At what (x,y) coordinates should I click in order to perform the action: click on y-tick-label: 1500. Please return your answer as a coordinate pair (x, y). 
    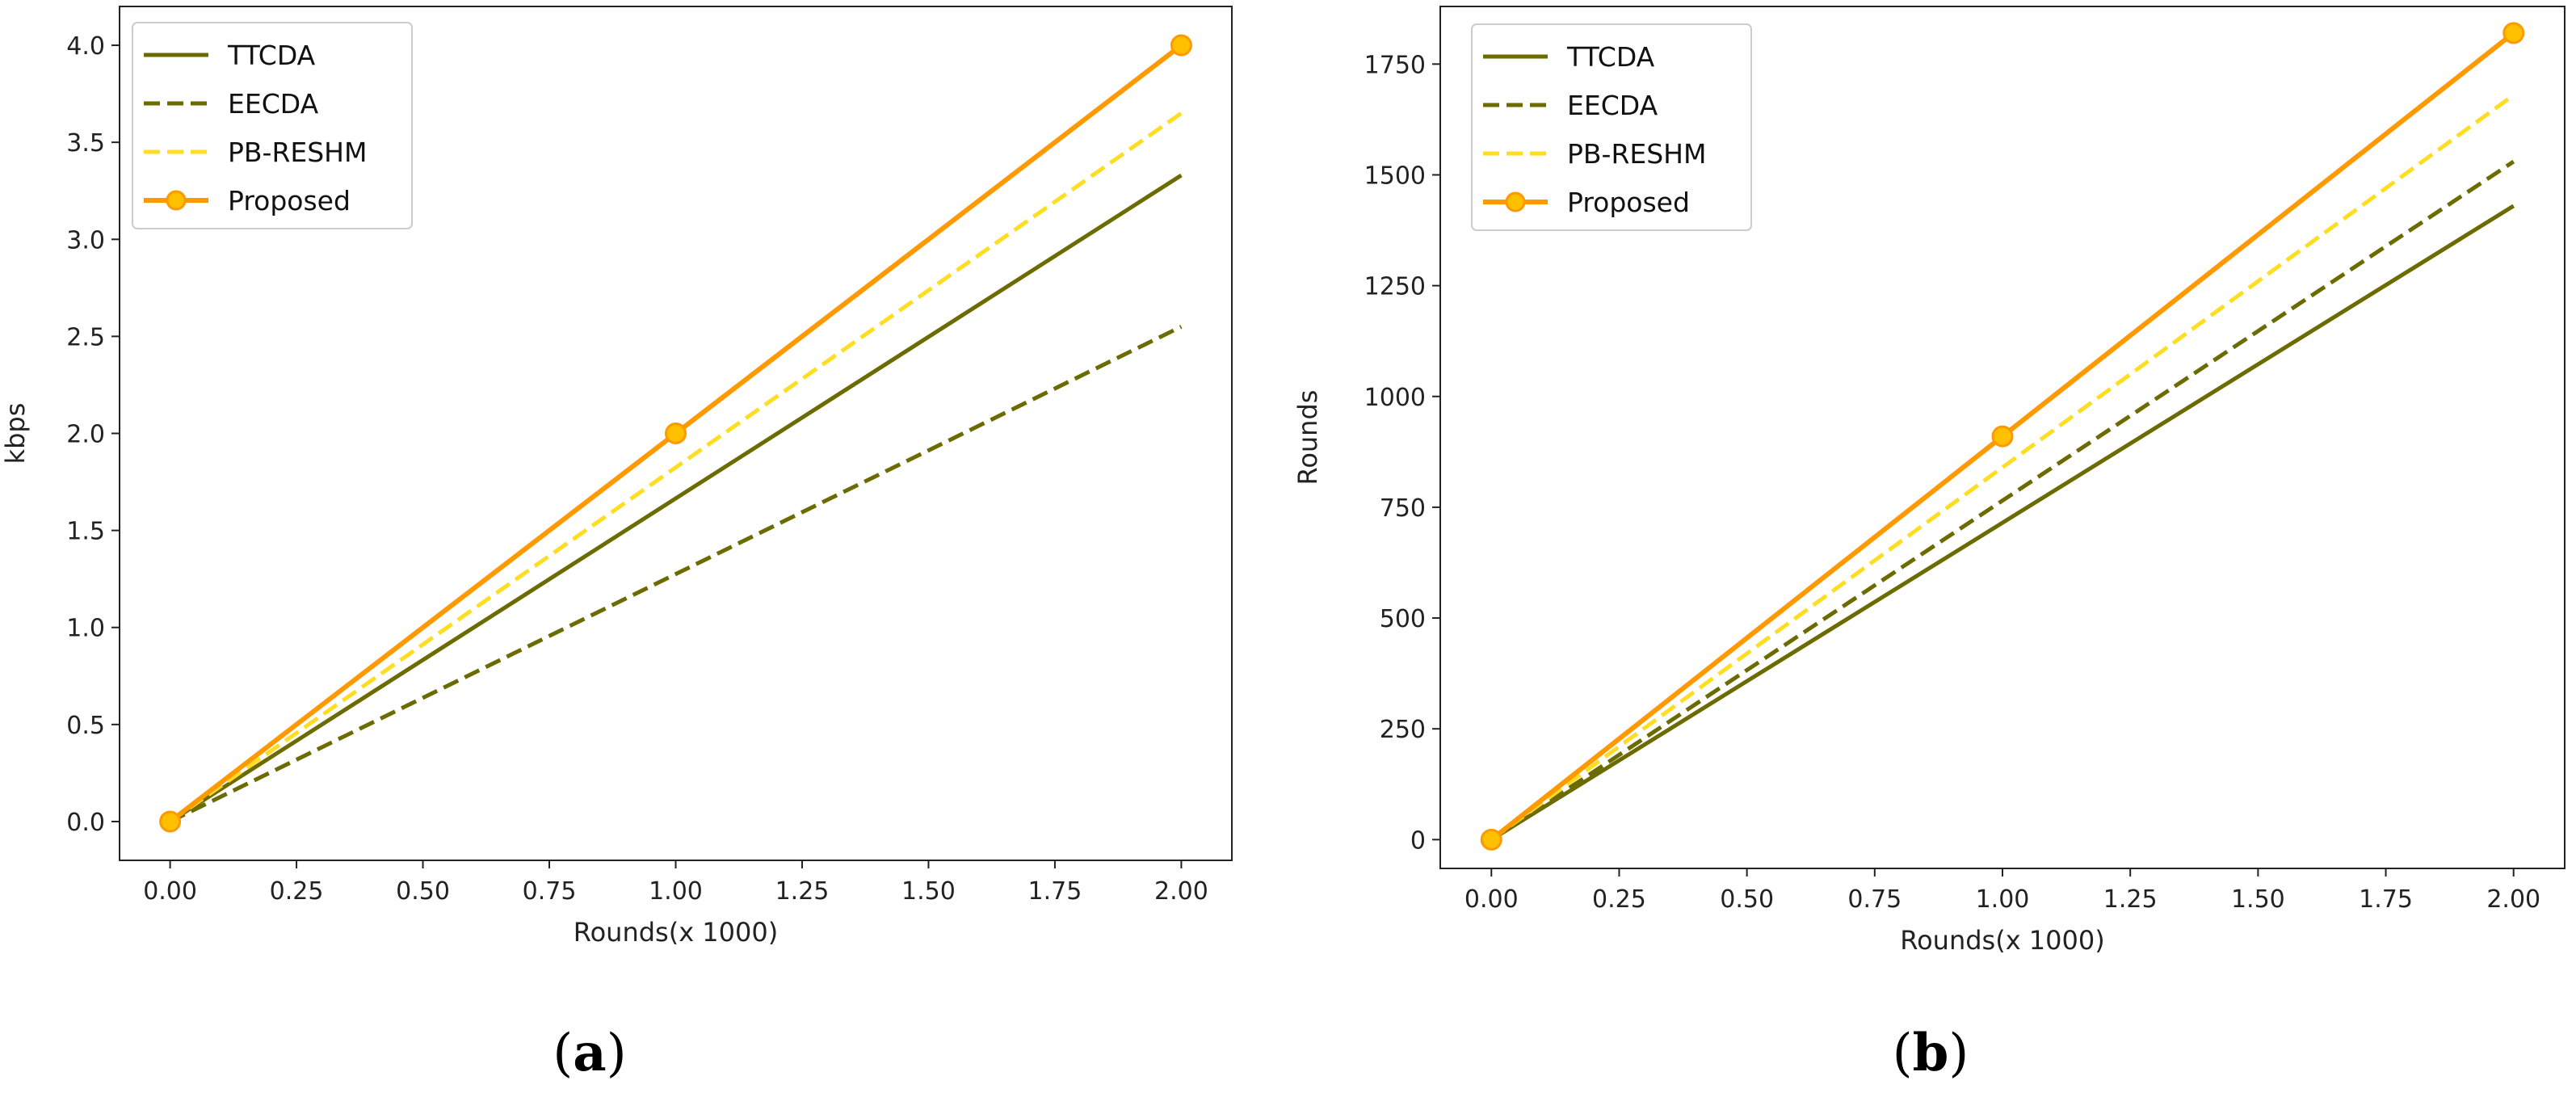
    Looking at the image, I should click on (1395, 176).